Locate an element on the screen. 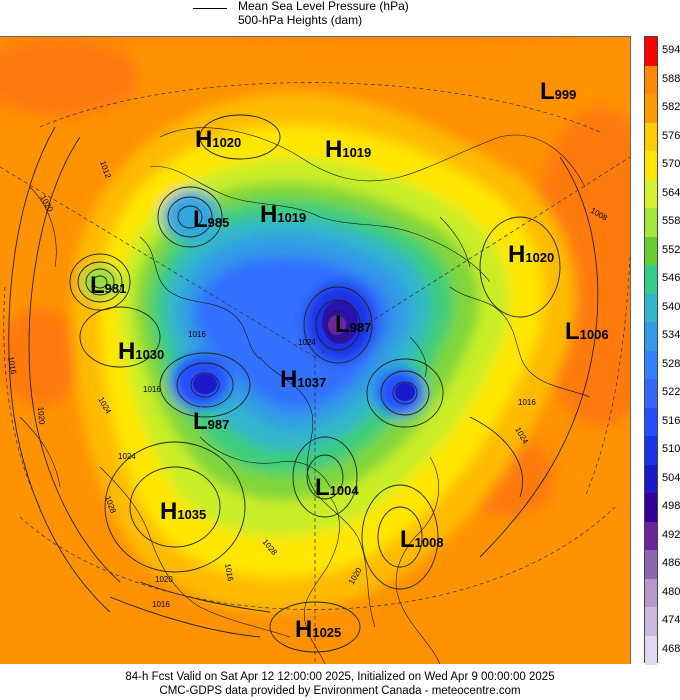  colorbar-level-label: 588 is located at coordinates (671, 78).